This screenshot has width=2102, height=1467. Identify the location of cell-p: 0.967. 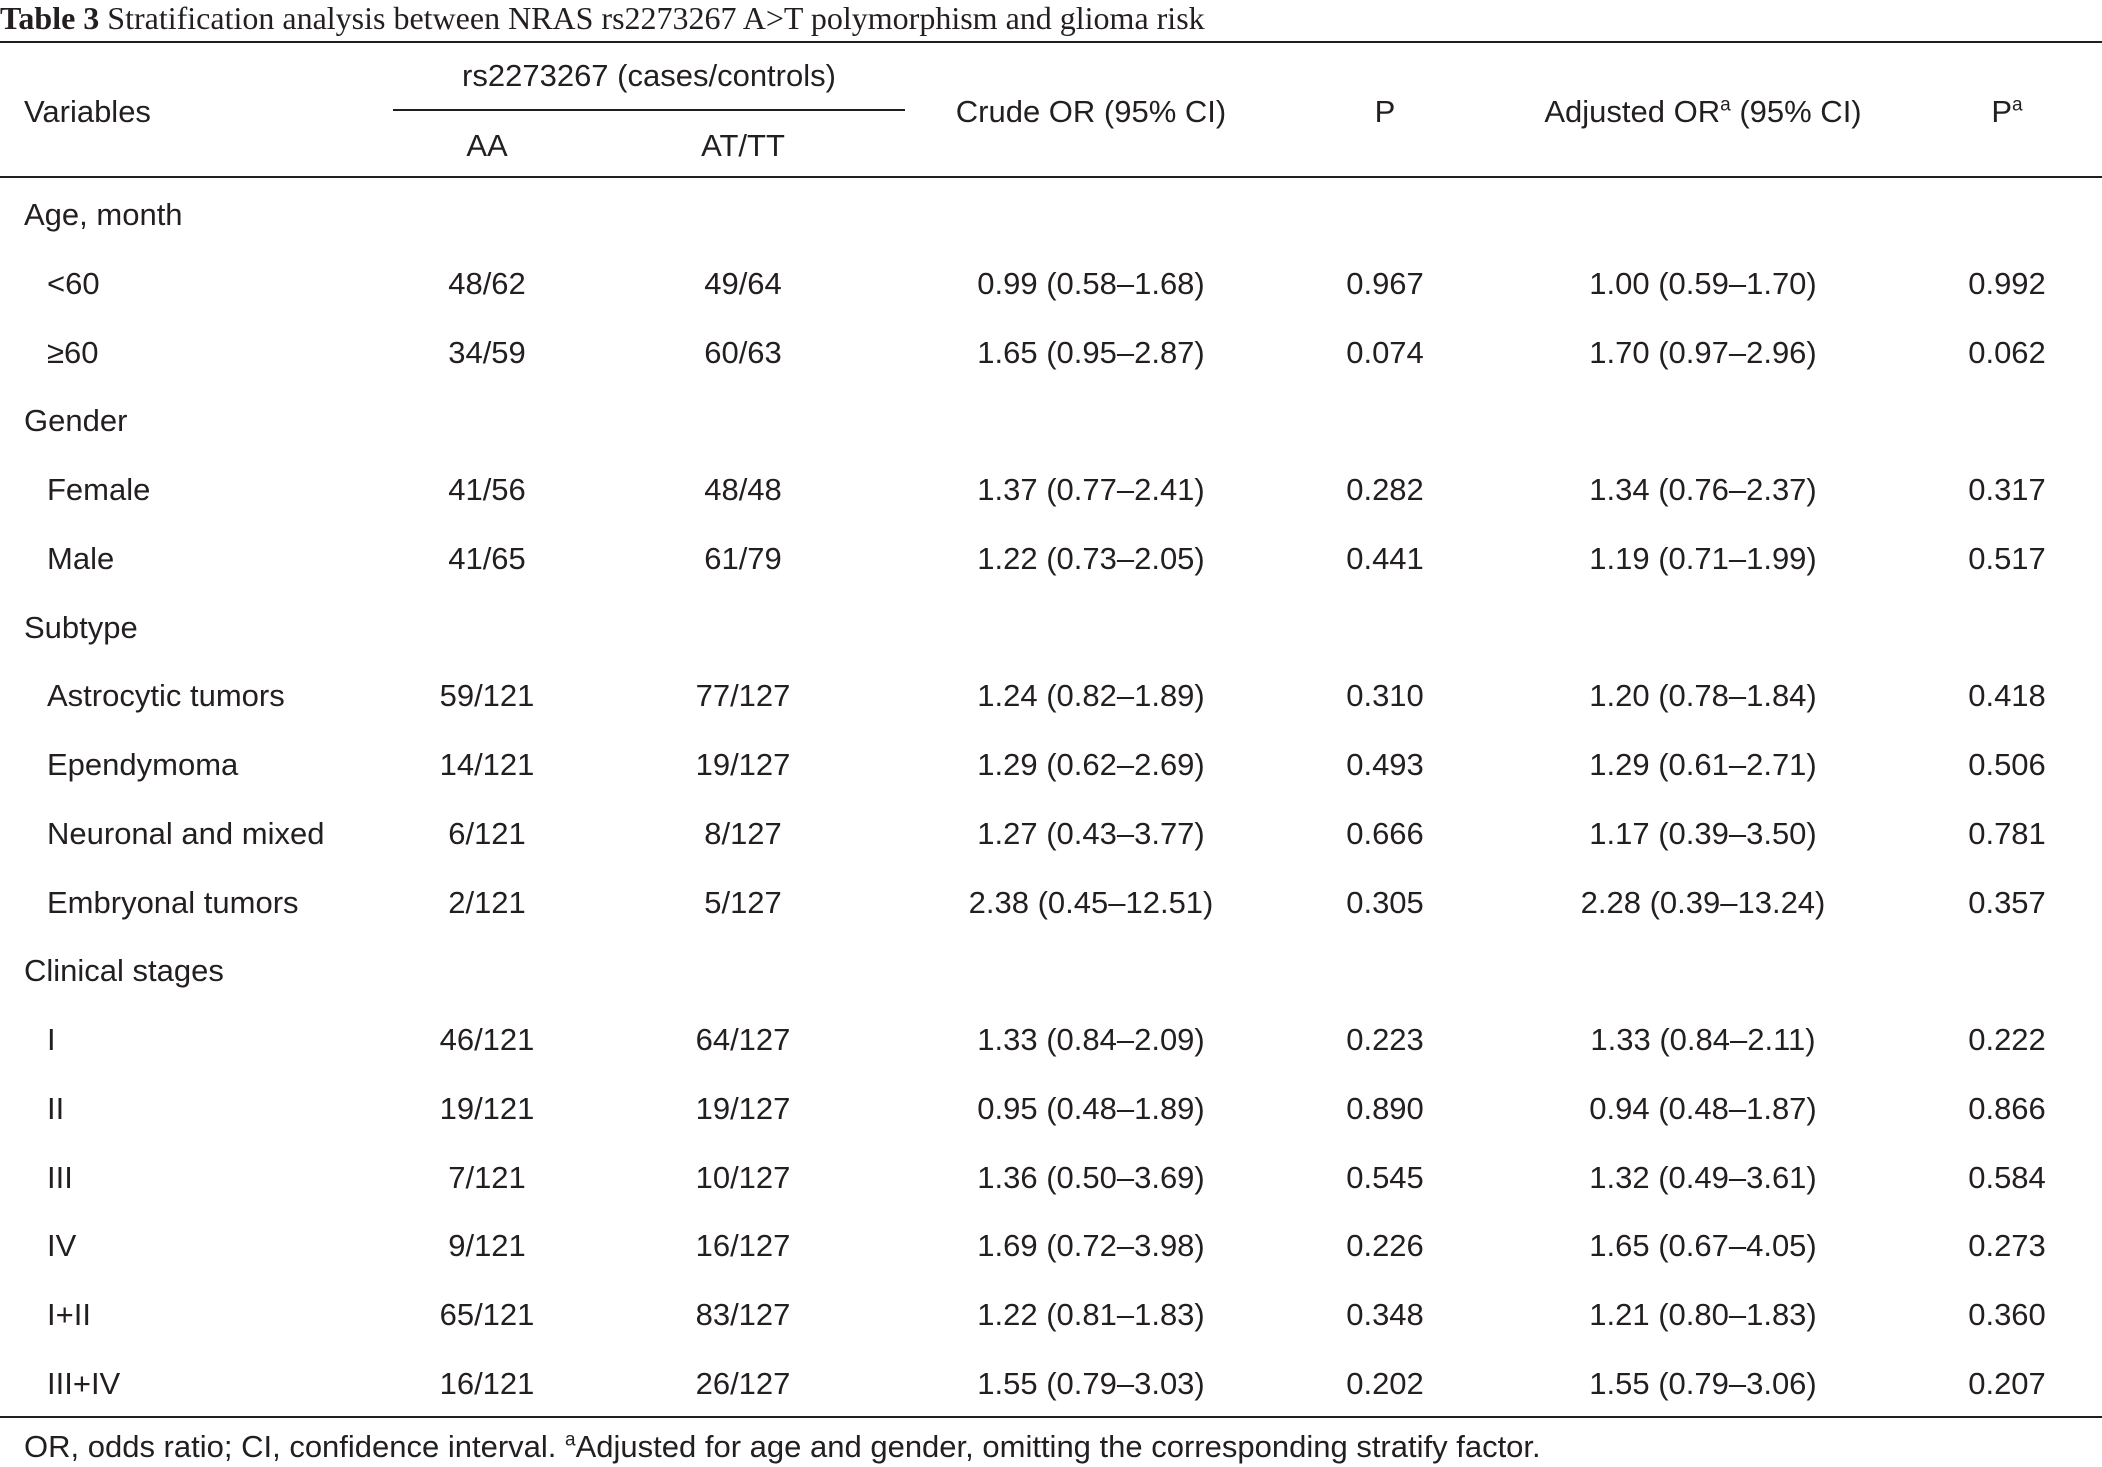
(1385, 283).